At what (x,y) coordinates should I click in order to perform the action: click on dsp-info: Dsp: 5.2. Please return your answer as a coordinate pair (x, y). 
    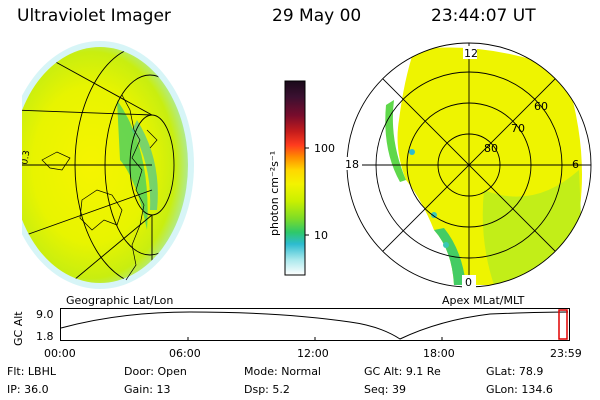
    Looking at the image, I should click on (267, 389).